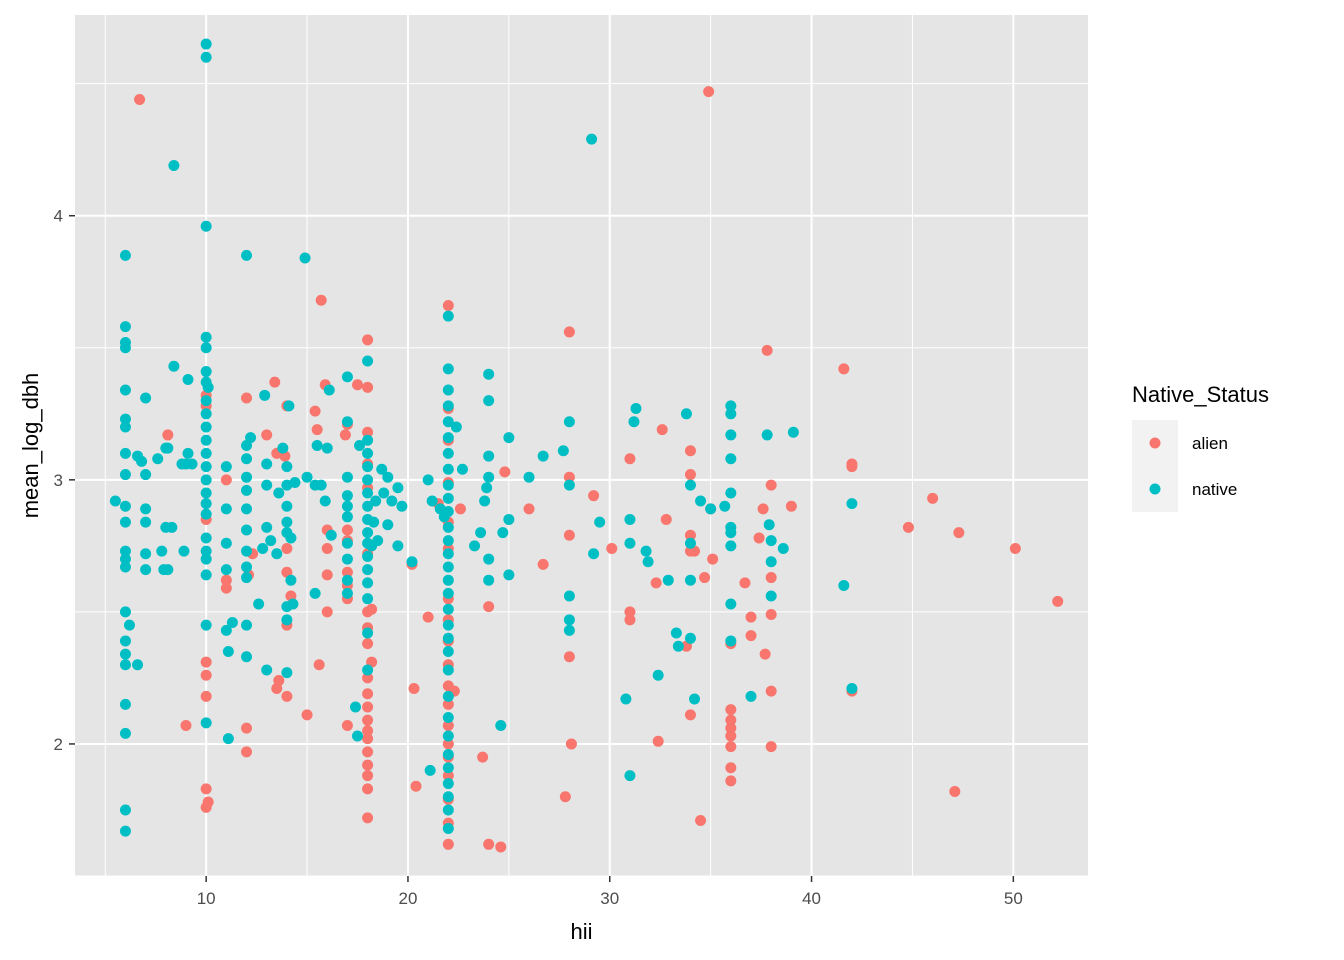 This screenshot has height=960, width=1344. Describe the element at coordinates (407, 898) in the screenshot. I see `x-tick-label: 20` at that location.